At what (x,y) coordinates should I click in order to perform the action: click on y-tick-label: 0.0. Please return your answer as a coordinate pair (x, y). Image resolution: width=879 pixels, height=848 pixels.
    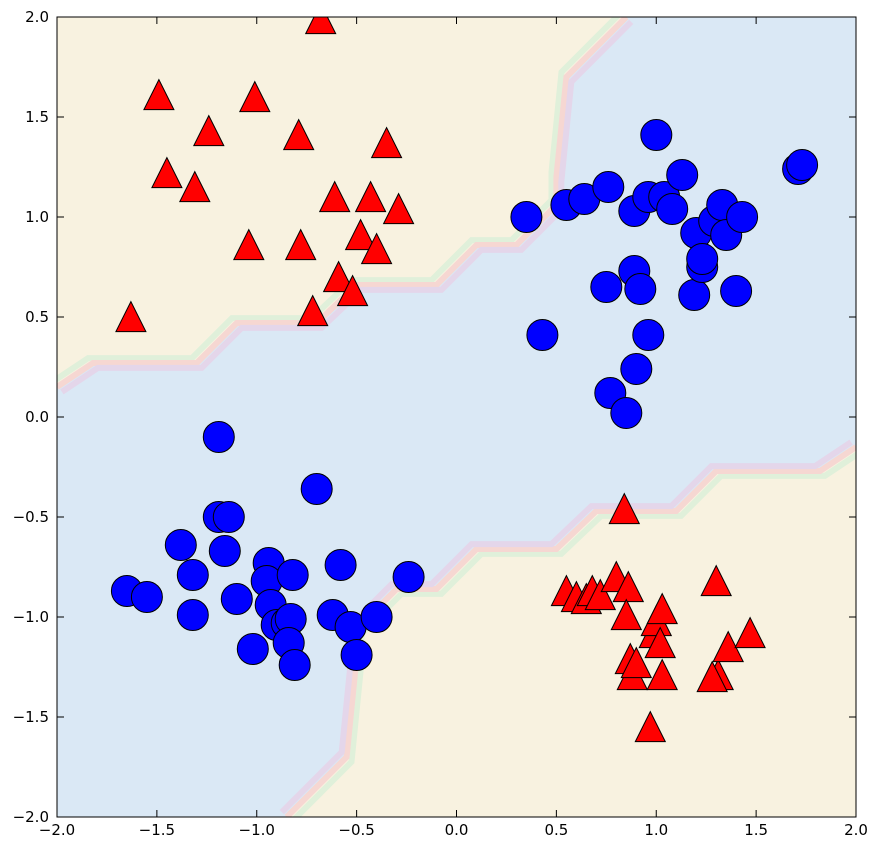
    Looking at the image, I should click on (37, 417).